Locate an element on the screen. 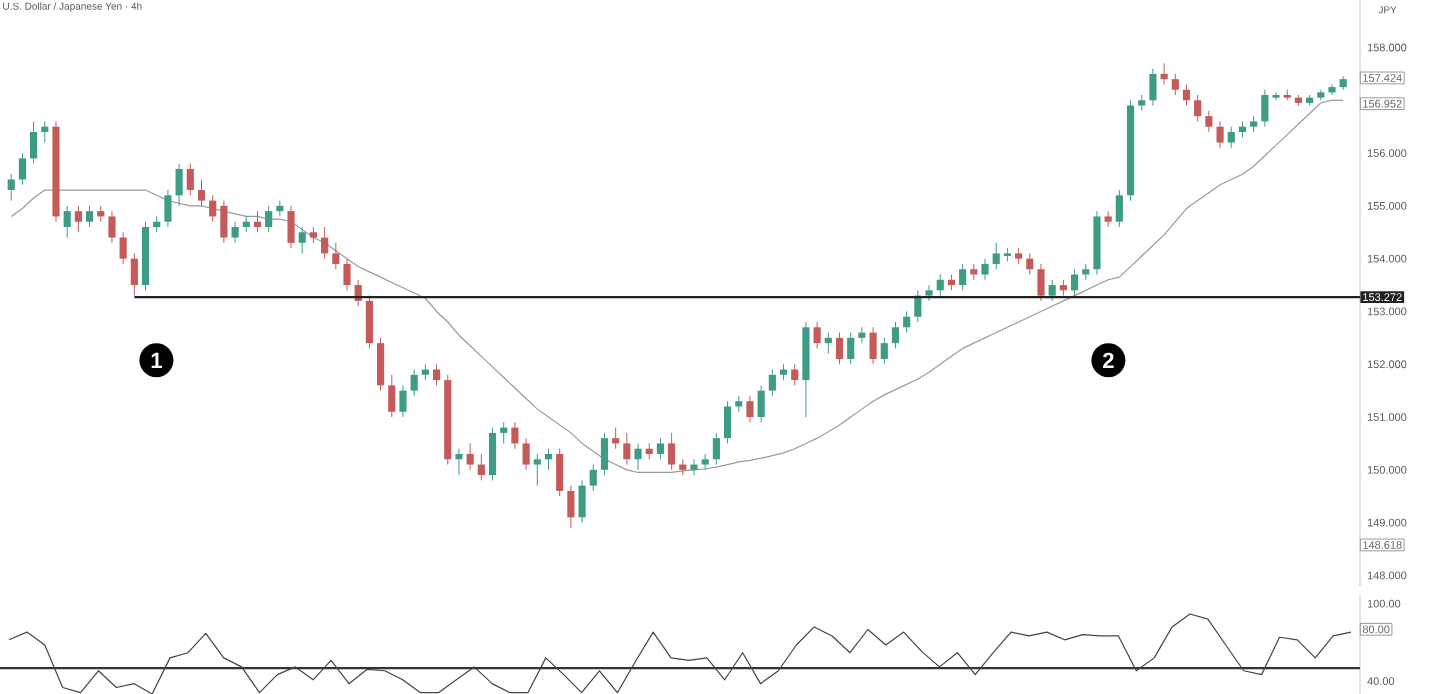  annotation: 1 is located at coordinates (156, 360).